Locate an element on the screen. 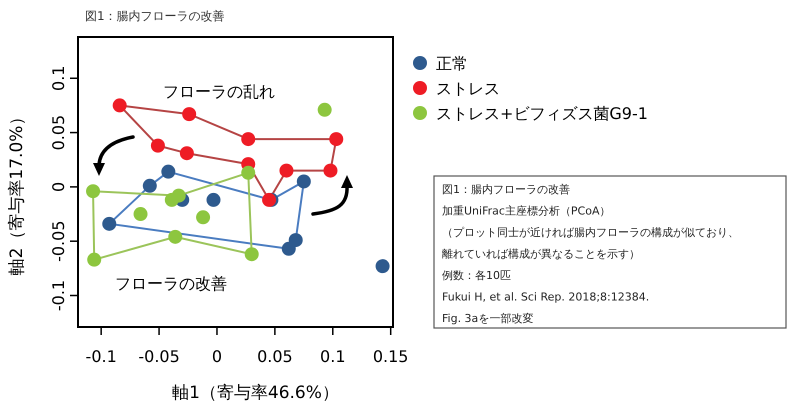 This screenshot has width=800, height=416. y-axis-title: 軸2（寄与率17.0%） is located at coordinates (17, 192).